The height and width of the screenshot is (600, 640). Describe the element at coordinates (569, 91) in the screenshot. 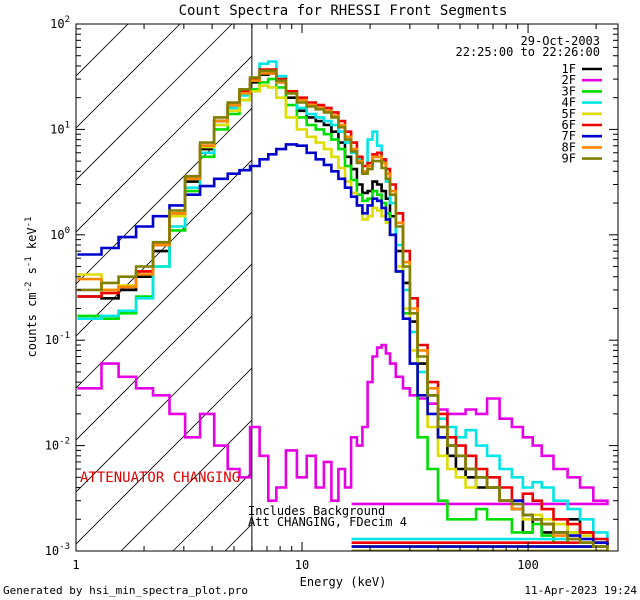

I see `legend-label-3f: 3F` at that location.